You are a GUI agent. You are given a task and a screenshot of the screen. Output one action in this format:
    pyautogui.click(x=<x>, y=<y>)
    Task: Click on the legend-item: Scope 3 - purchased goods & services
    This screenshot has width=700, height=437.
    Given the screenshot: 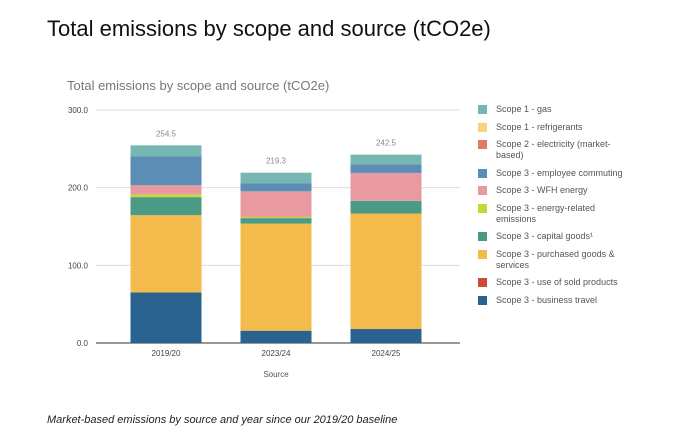 What is the action you would take?
    pyautogui.click(x=553, y=260)
    